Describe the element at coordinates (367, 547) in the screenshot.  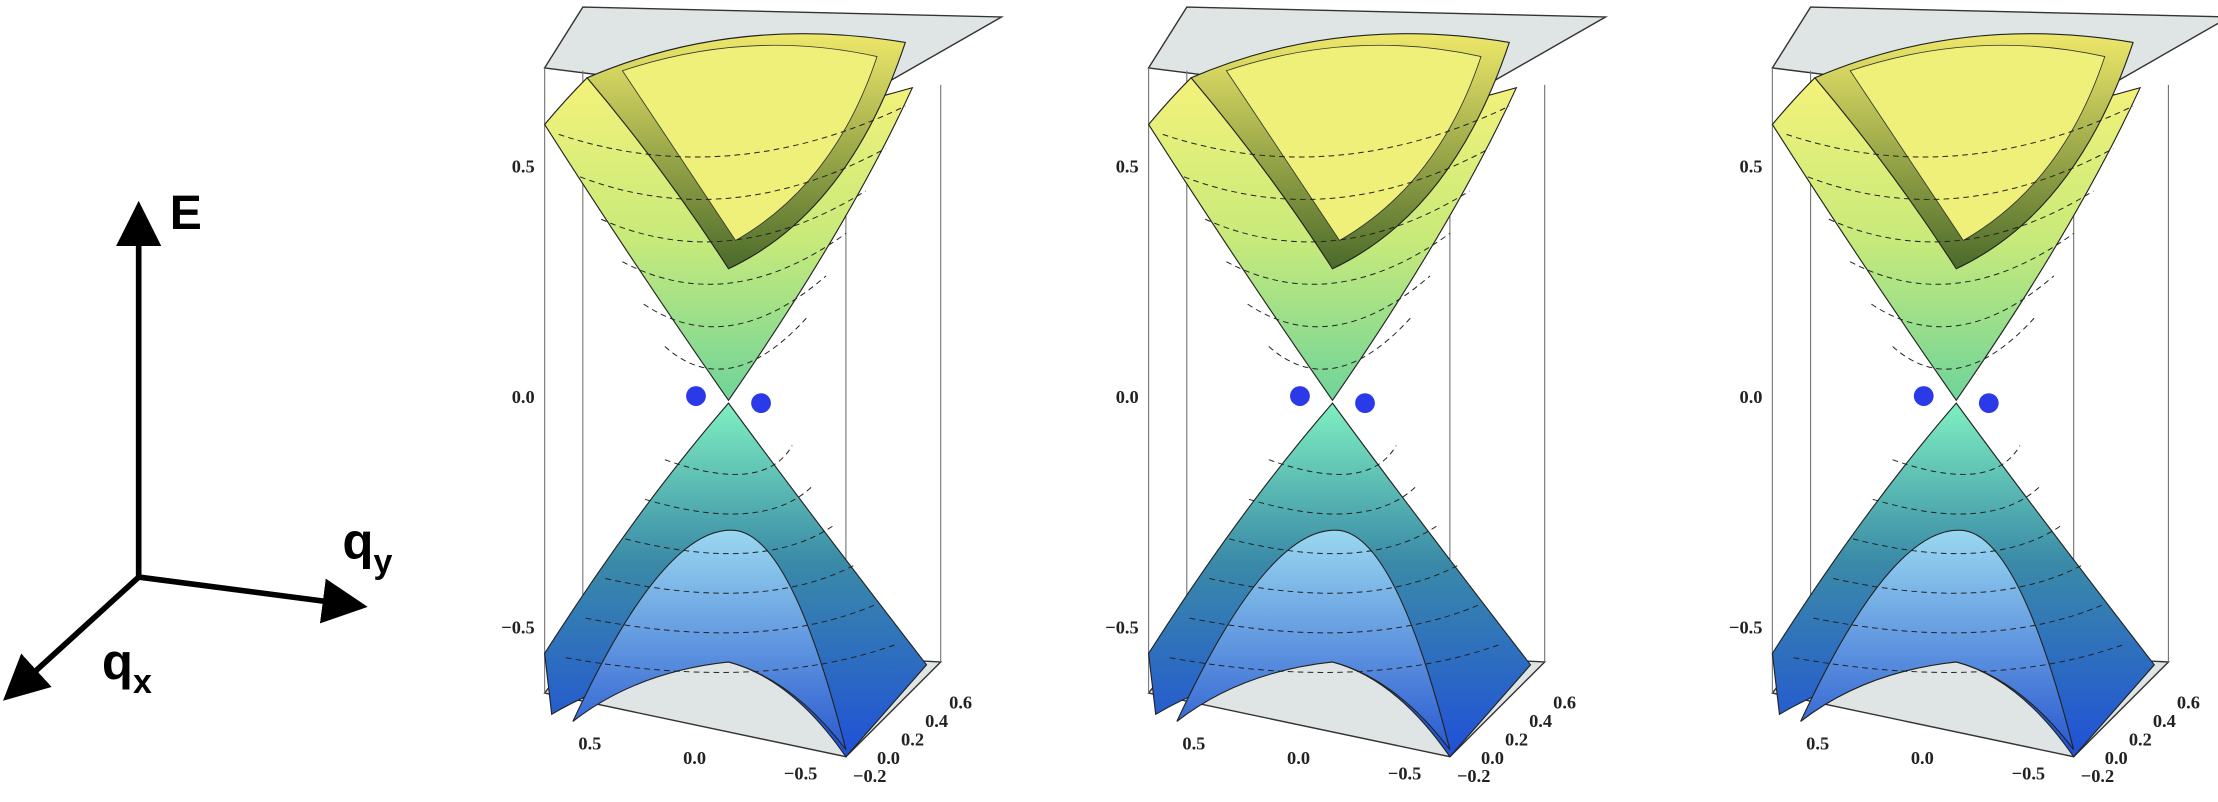
I see `qy-label: qy` at that location.